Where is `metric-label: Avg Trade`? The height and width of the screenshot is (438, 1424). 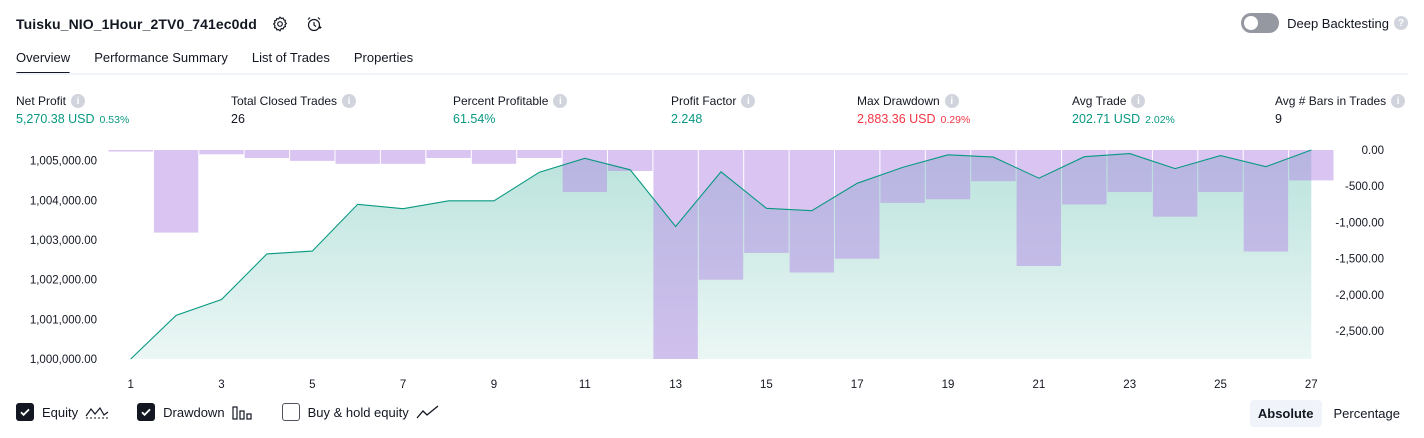 metric-label: Avg Trade is located at coordinates (1099, 101).